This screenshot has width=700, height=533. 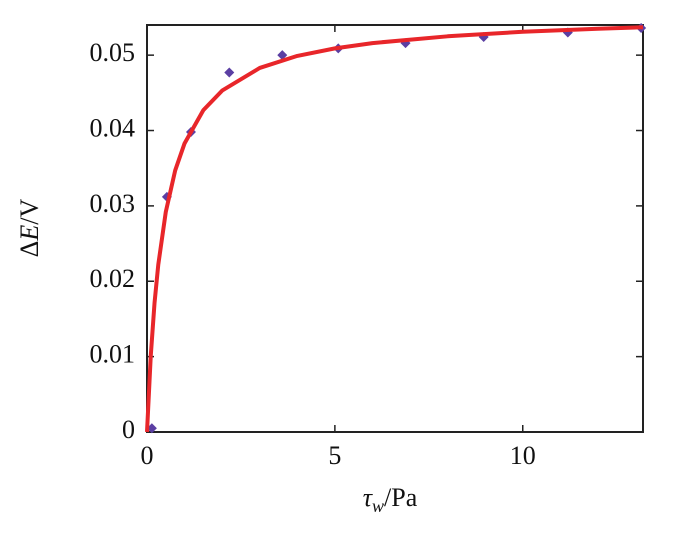 I want to click on y-tick-label: 0.04, so click(x=113, y=127).